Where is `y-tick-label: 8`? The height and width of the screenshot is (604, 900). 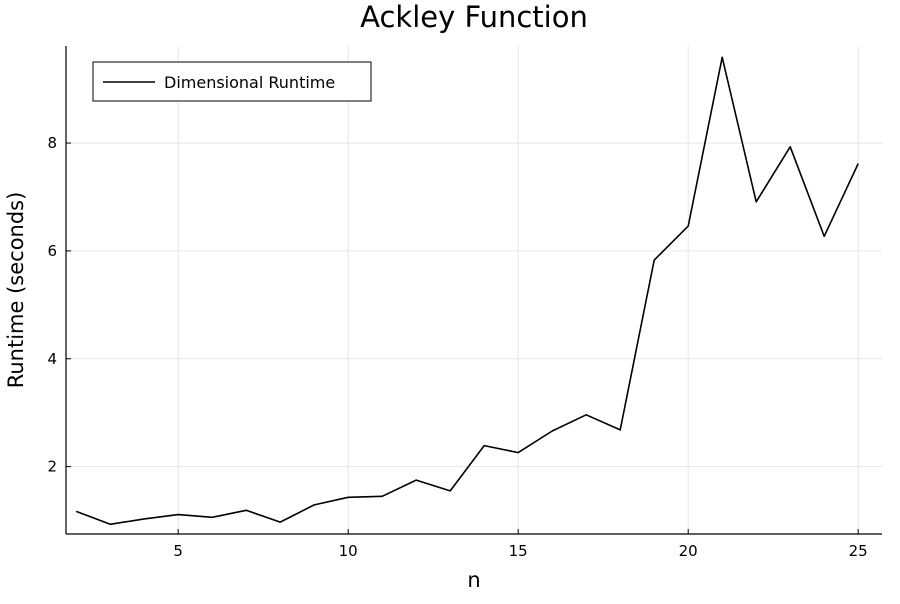
y-tick-label: 8 is located at coordinates (52, 143).